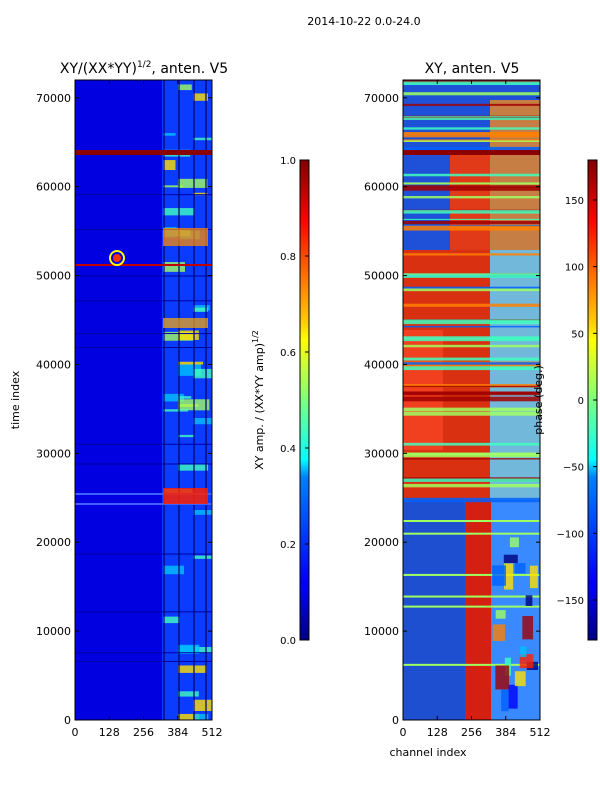 This screenshot has height=800, width=600. Describe the element at coordinates (288, 449) in the screenshot. I see `colorbar-tick-label: 0.4` at that location.